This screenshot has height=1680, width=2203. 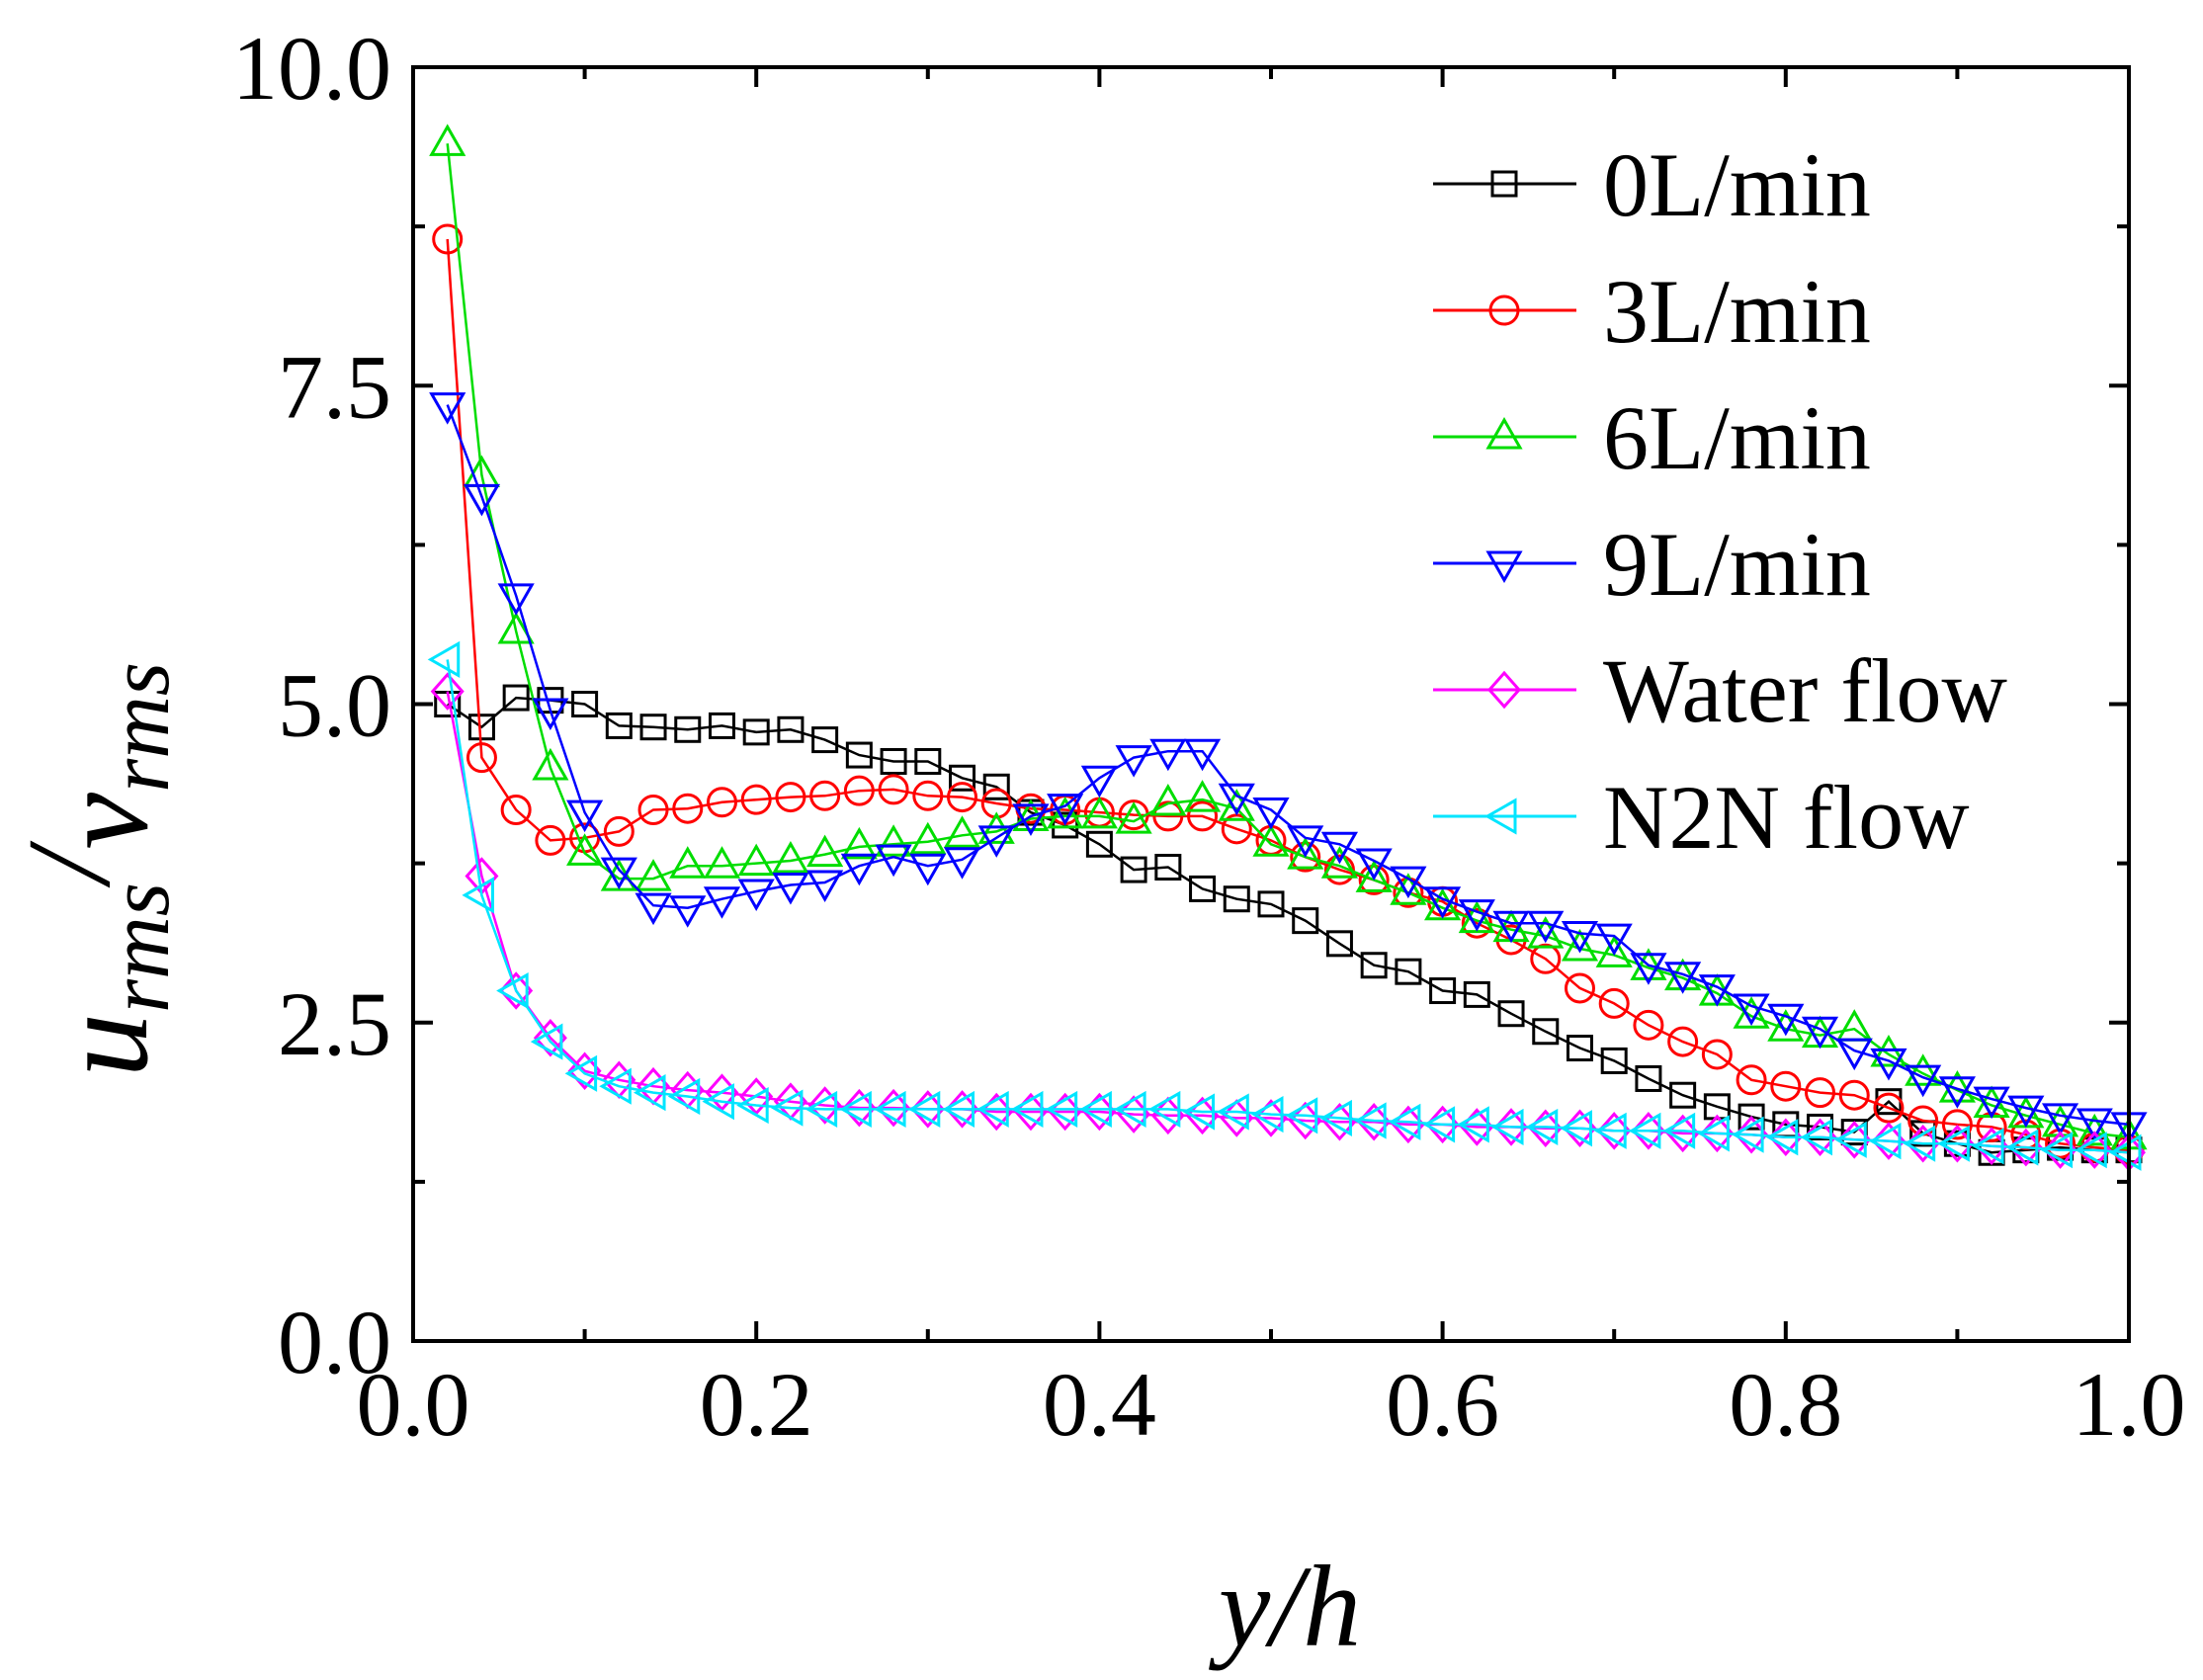 What do you see at coordinates (140, 727) in the screenshot?
I see `y-title-v-sub: rms` at bounding box center [140, 727].